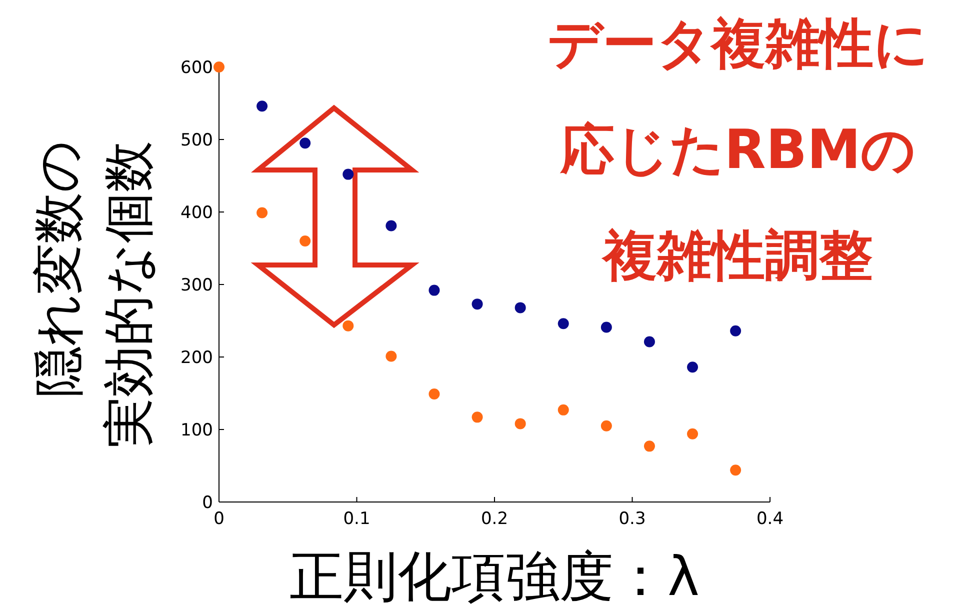 This screenshot has height=607, width=972. I want to click on y-tick-label: 100, so click(196, 430).